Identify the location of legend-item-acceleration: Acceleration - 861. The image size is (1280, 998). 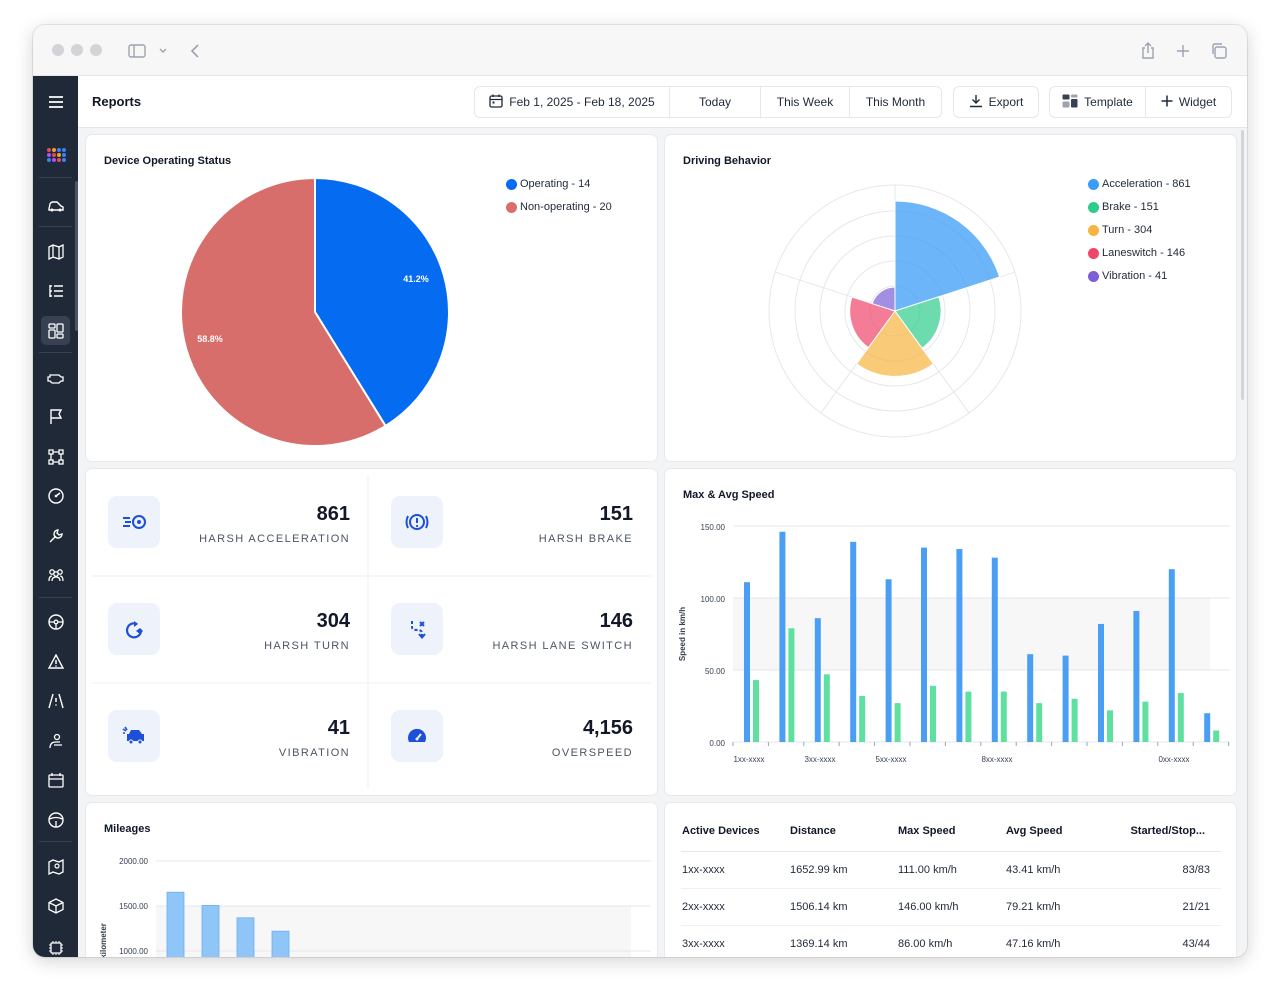
(1139, 184).